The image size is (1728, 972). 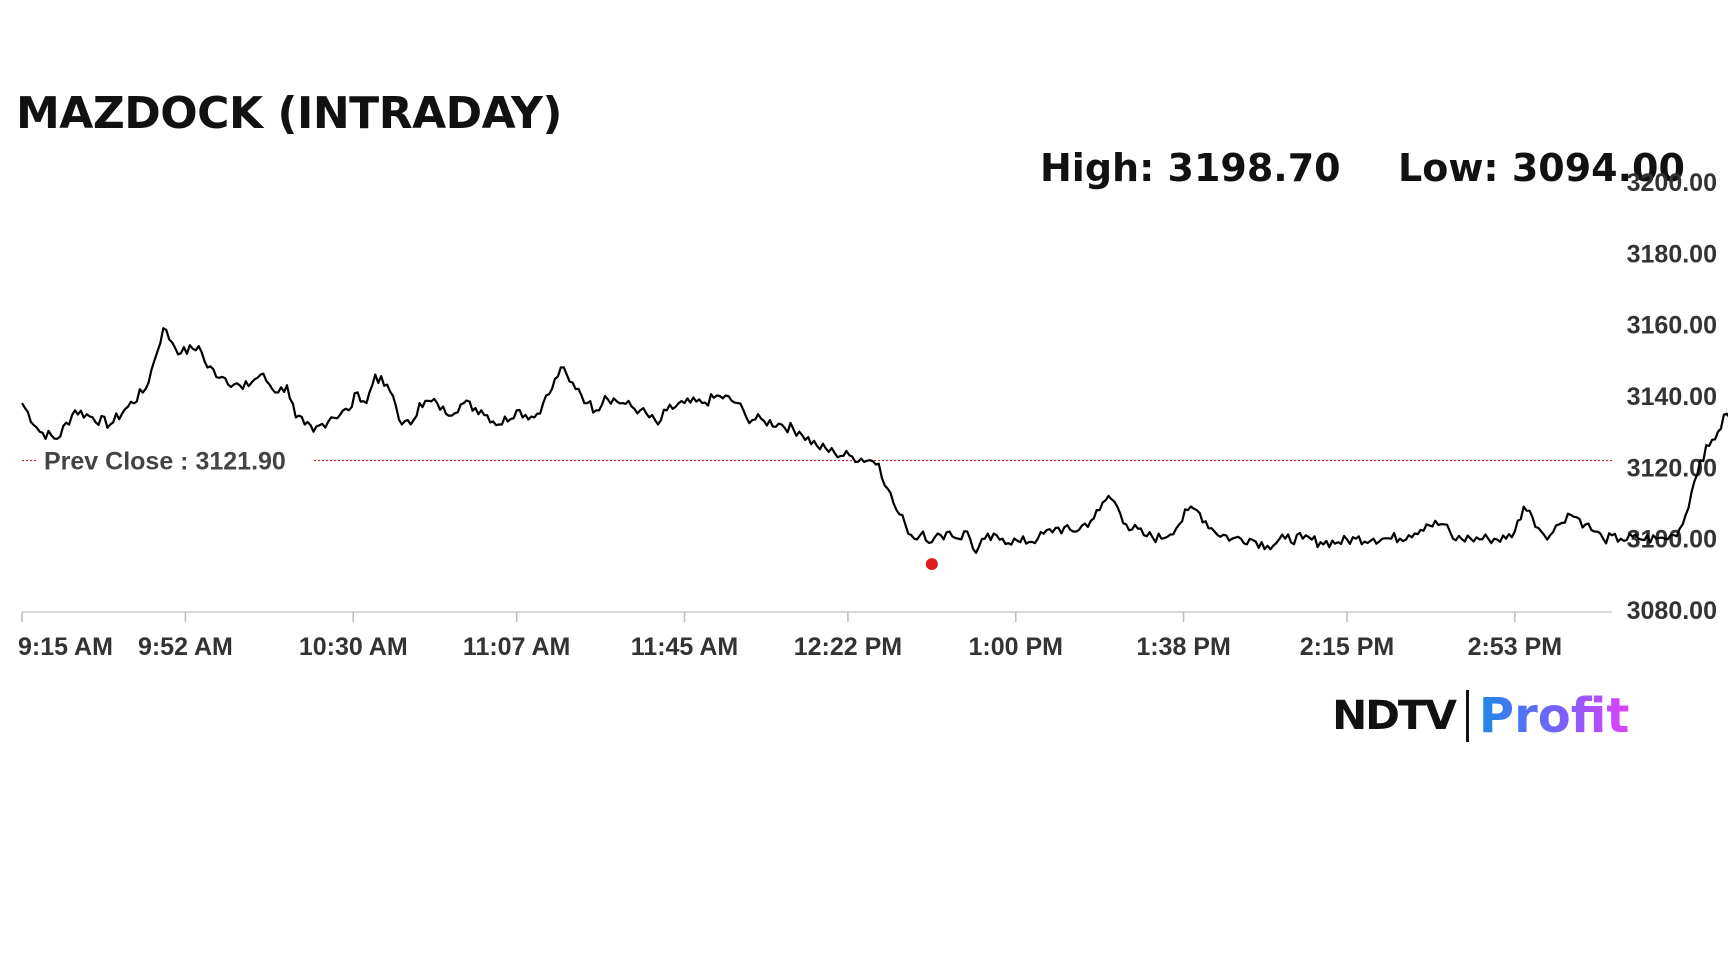 I want to click on x-tick-label: 10:30 AM, so click(x=353, y=647).